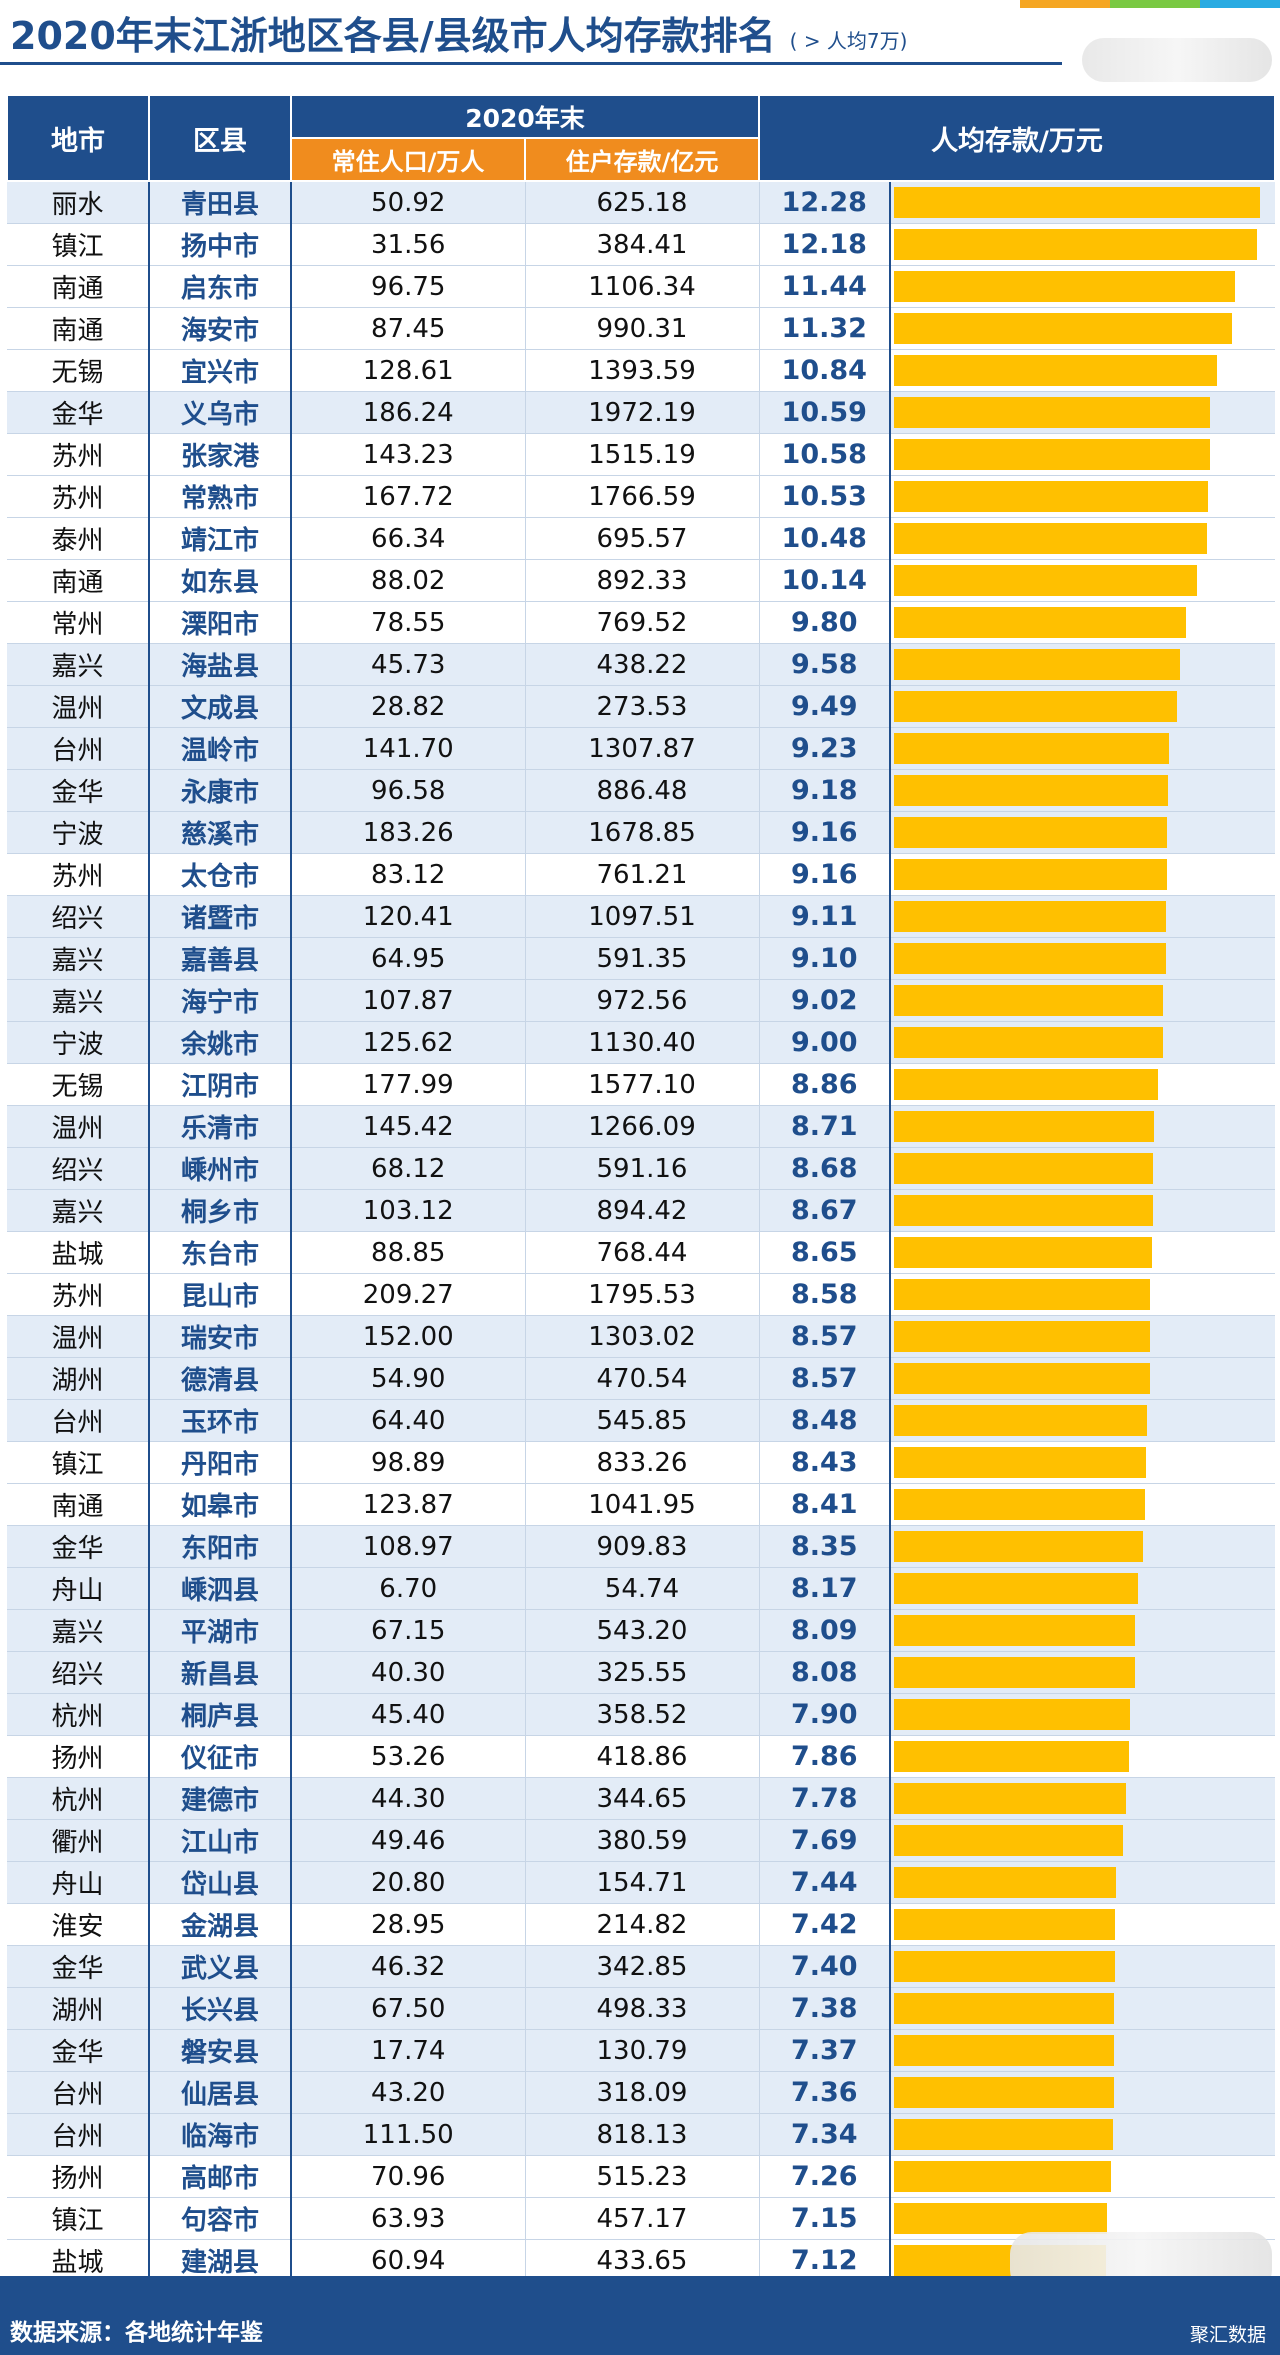  I want to click on row-population: 96.75, so click(408, 286).